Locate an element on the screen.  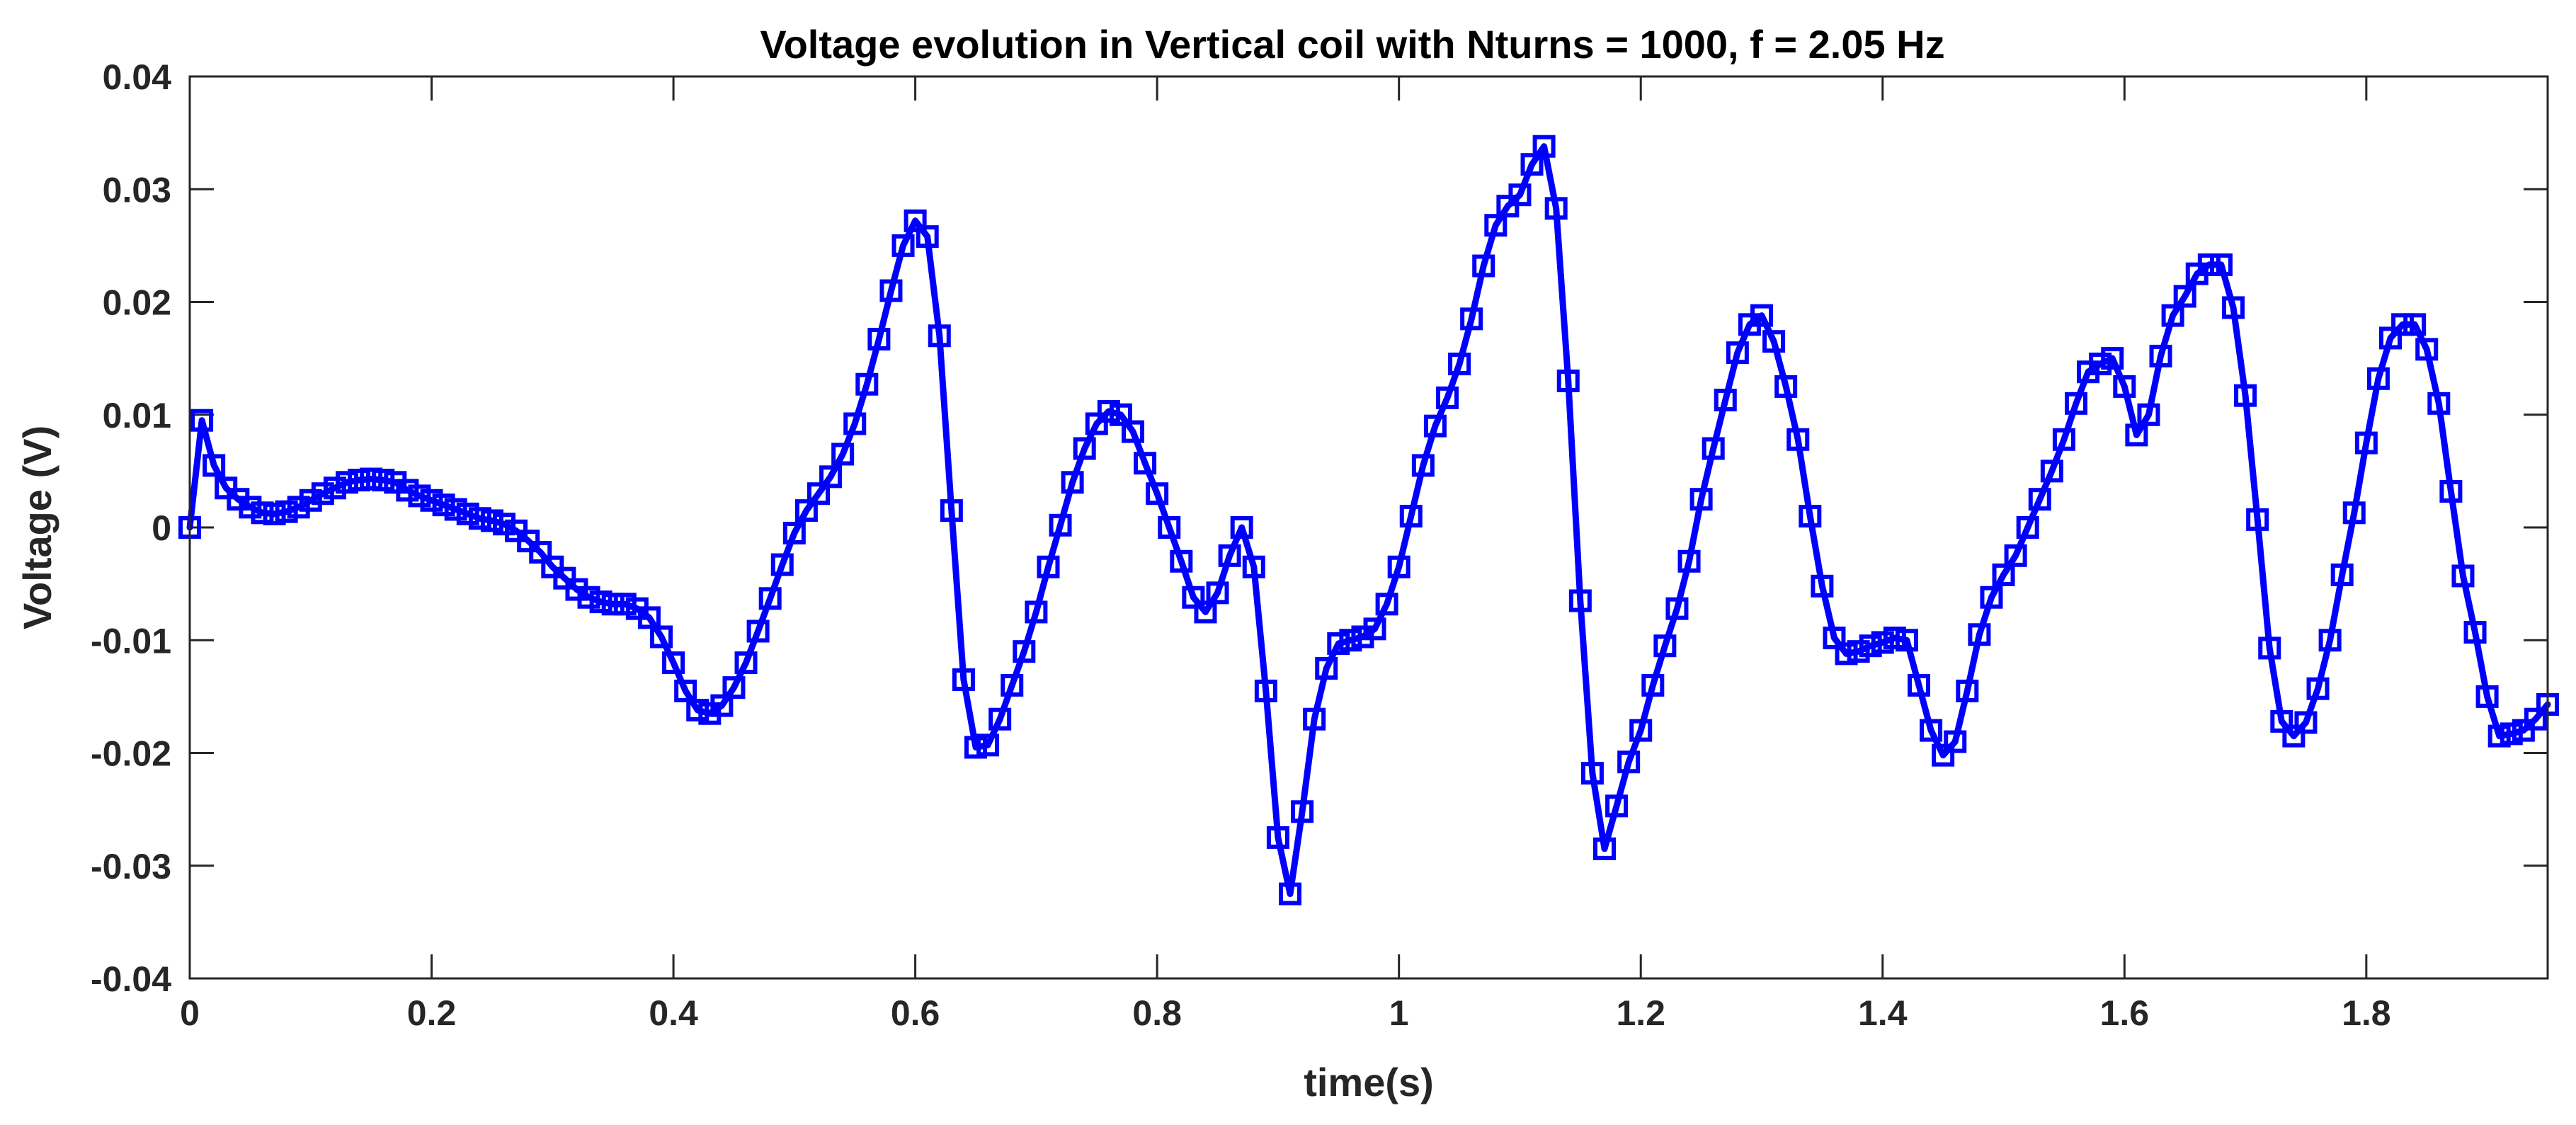
x-tick-label: 1 is located at coordinates (1399, 1013).